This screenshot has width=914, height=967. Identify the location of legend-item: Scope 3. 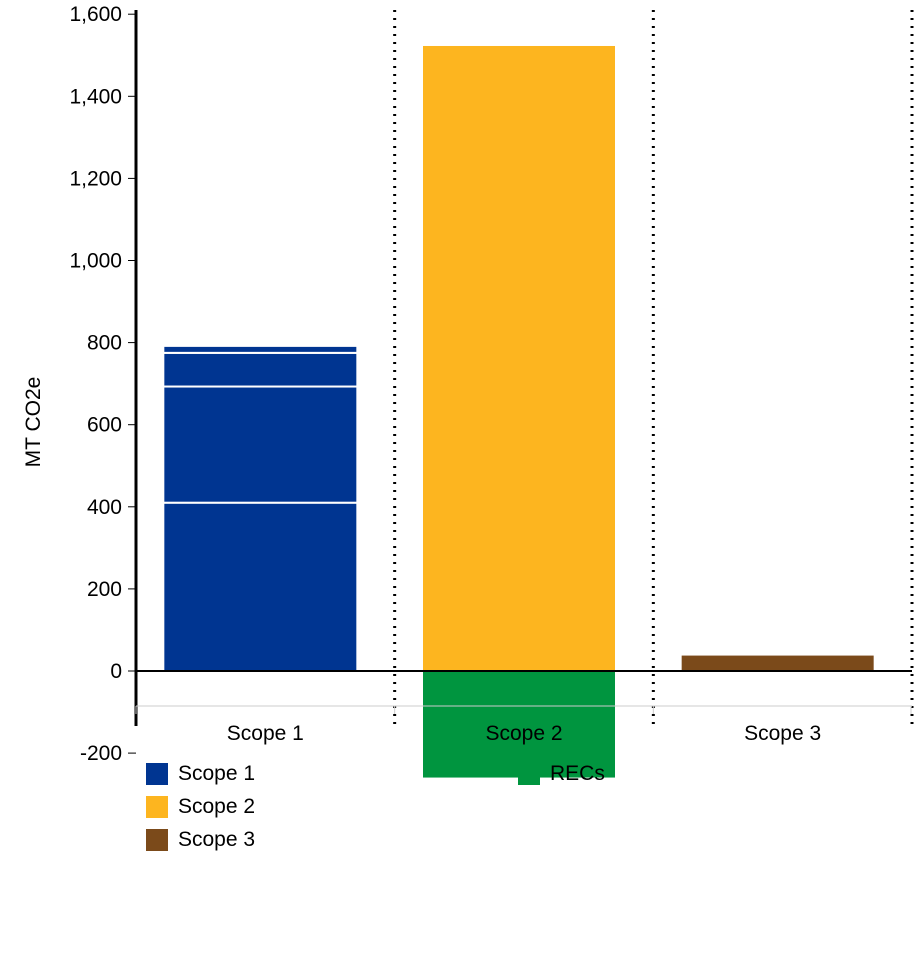
(200, 840).